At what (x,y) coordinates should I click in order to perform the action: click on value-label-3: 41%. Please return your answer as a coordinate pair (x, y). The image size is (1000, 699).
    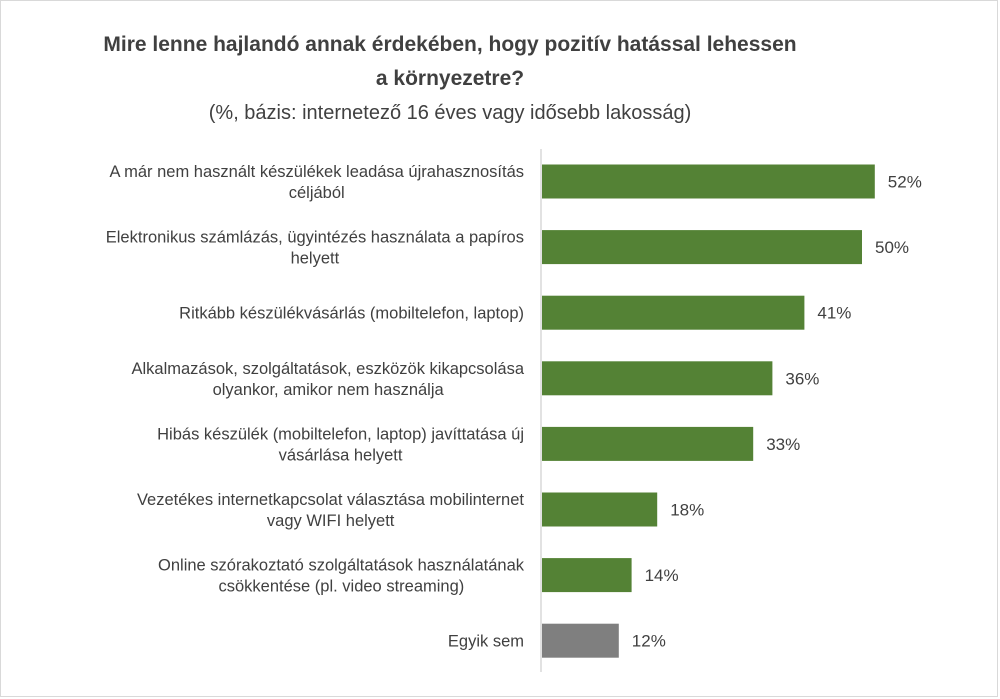
    Looking at the image, I should click on (834, 313).